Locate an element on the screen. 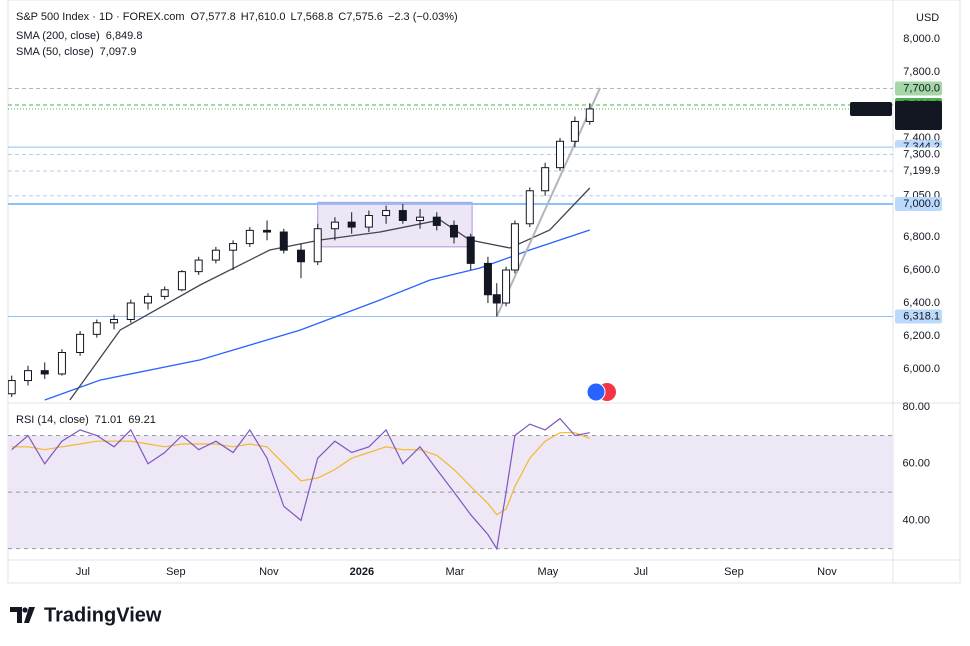 This screenshot has width=970, height=646. trendline is located at coordinates (548, 202).